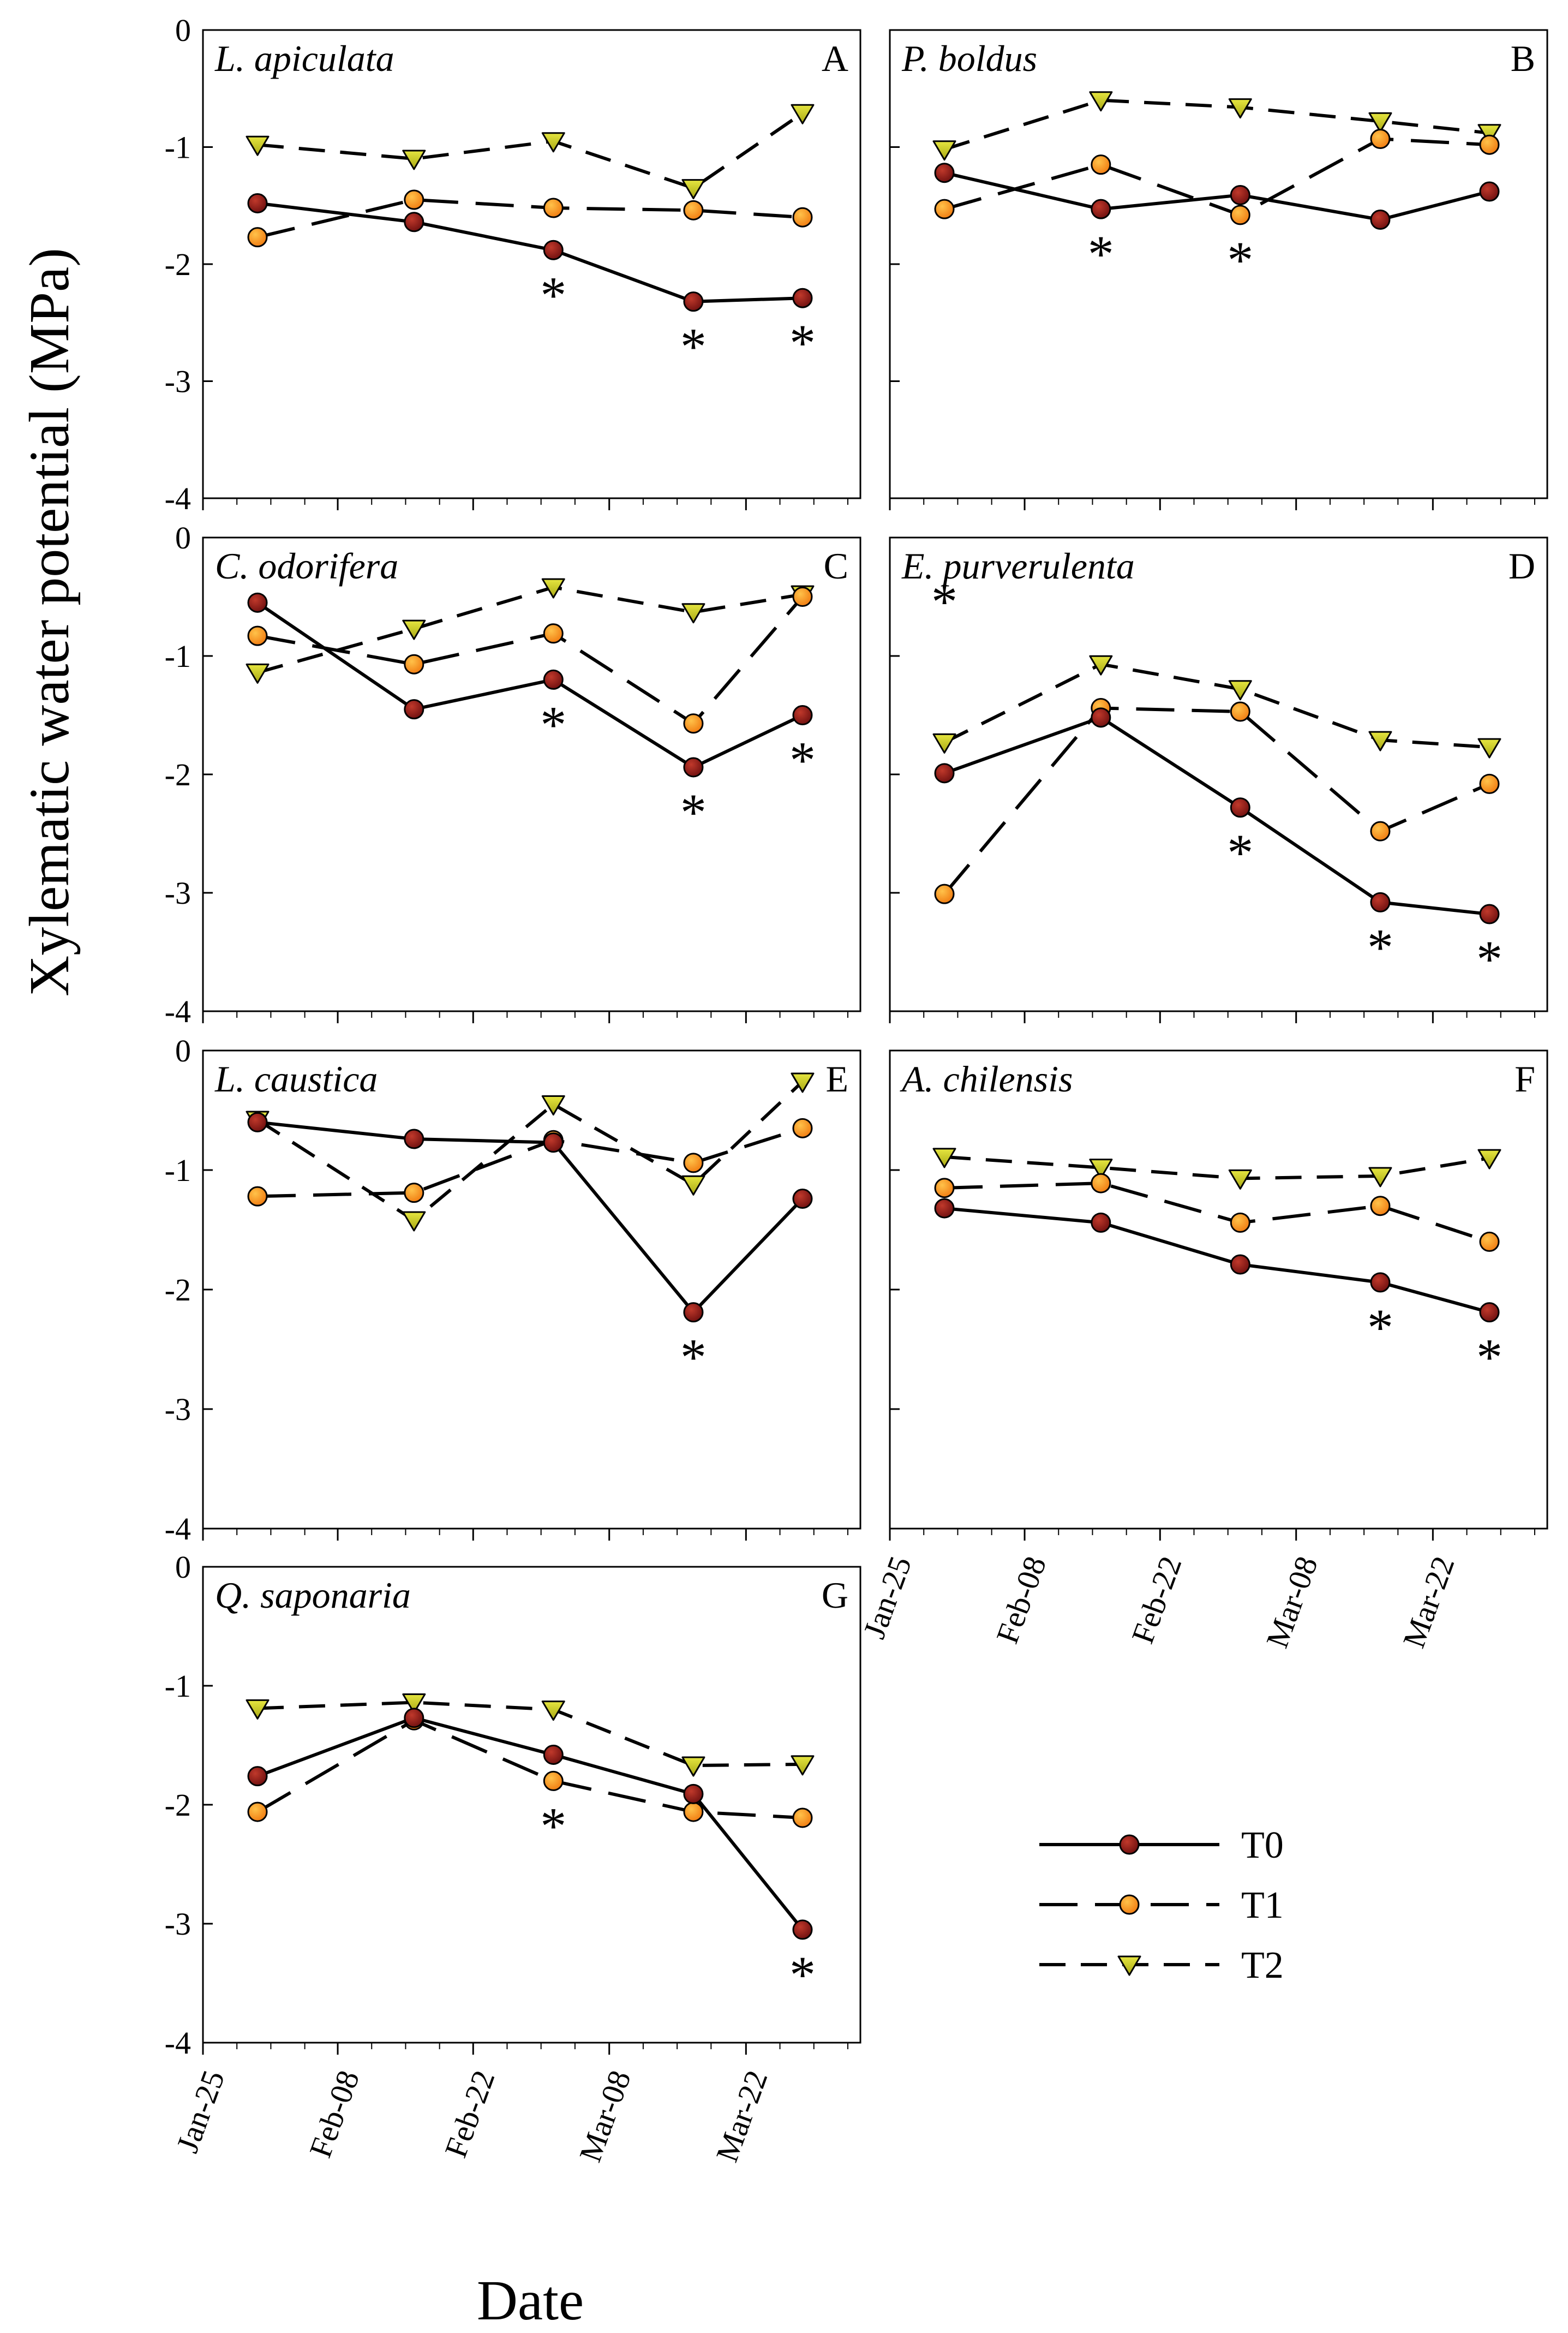 The height and width of the screenshot is (2333, 1568). I want to click on x-tick-label: Mar-22, so click(1428, 1602).